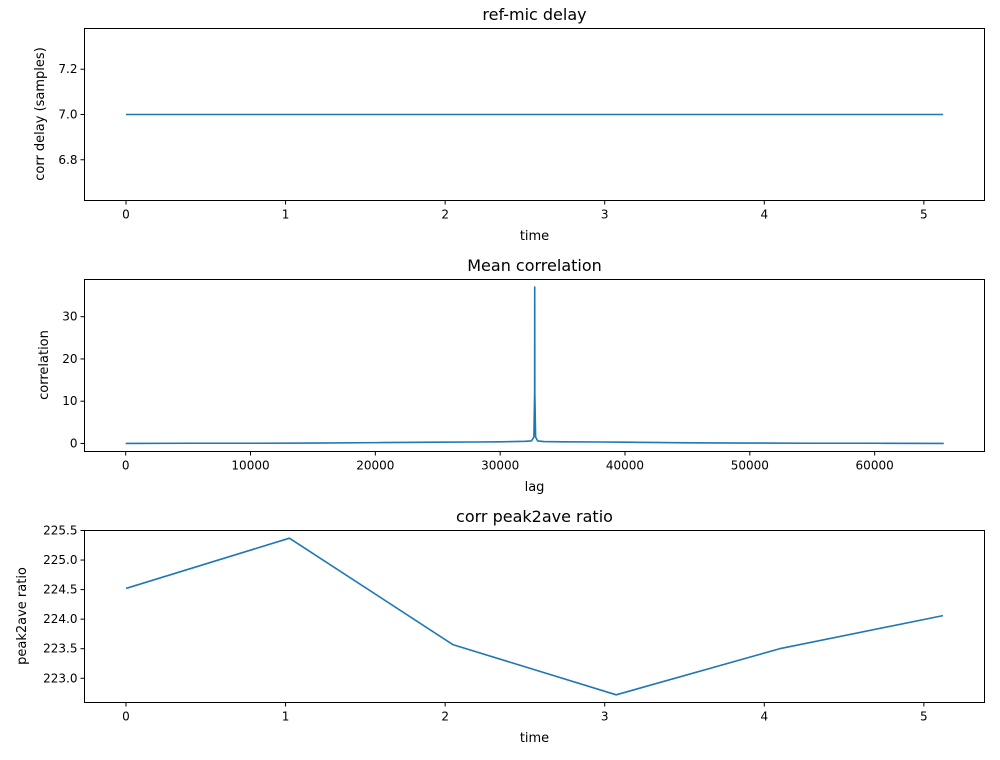  I want to click on y-tick-label: 7.2, so click(67, 69).